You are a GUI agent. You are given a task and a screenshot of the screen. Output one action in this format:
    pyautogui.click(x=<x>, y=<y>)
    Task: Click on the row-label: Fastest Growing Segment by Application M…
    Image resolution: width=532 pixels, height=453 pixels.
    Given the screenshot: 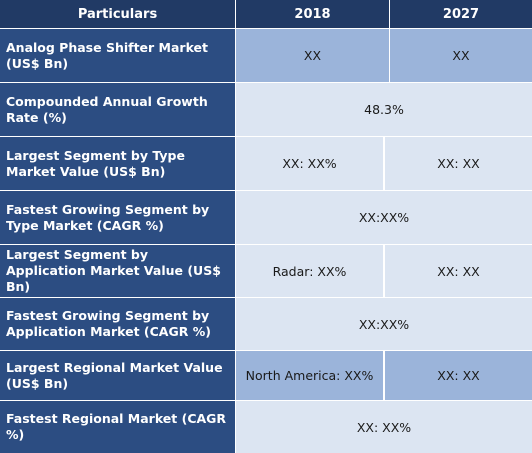 What is the action you would take?
    pyautogui.click(x=117, y=324)
    